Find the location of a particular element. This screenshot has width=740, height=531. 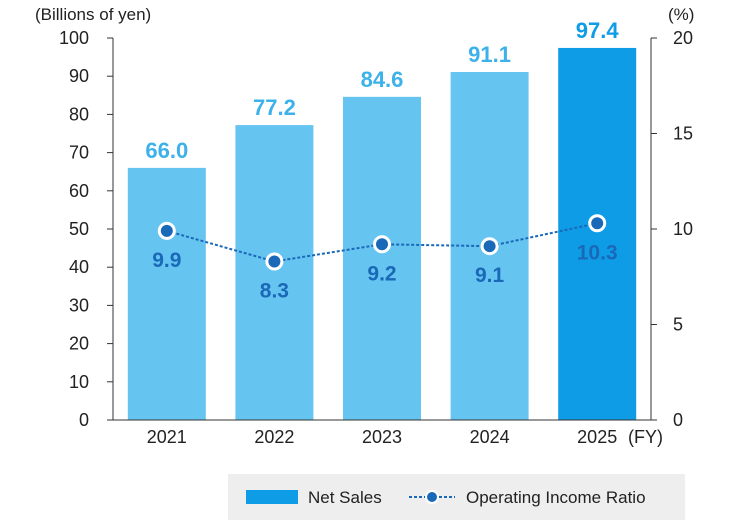

left-tick-label: 70 is located at coordinates (79, 153).